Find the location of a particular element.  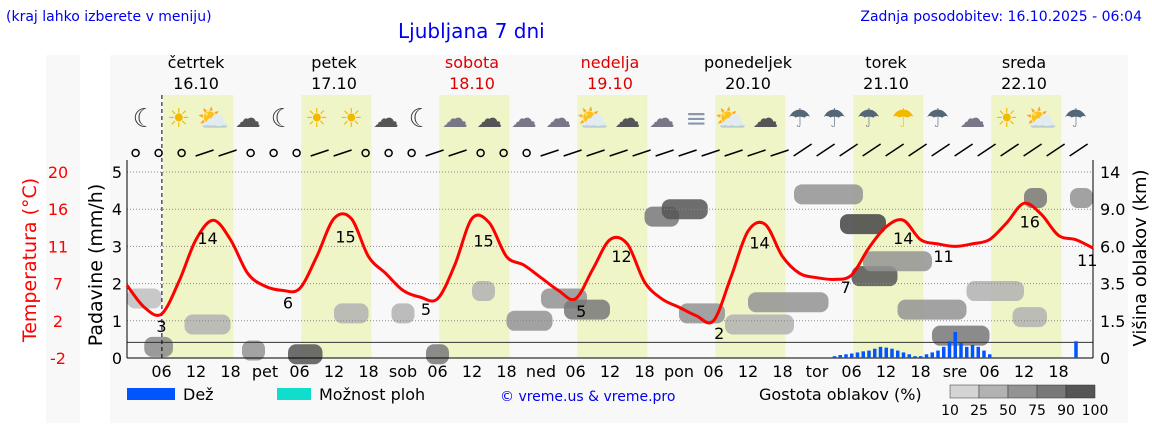

cloud-density-tick: 75 is located at coordinates (1037, 411).